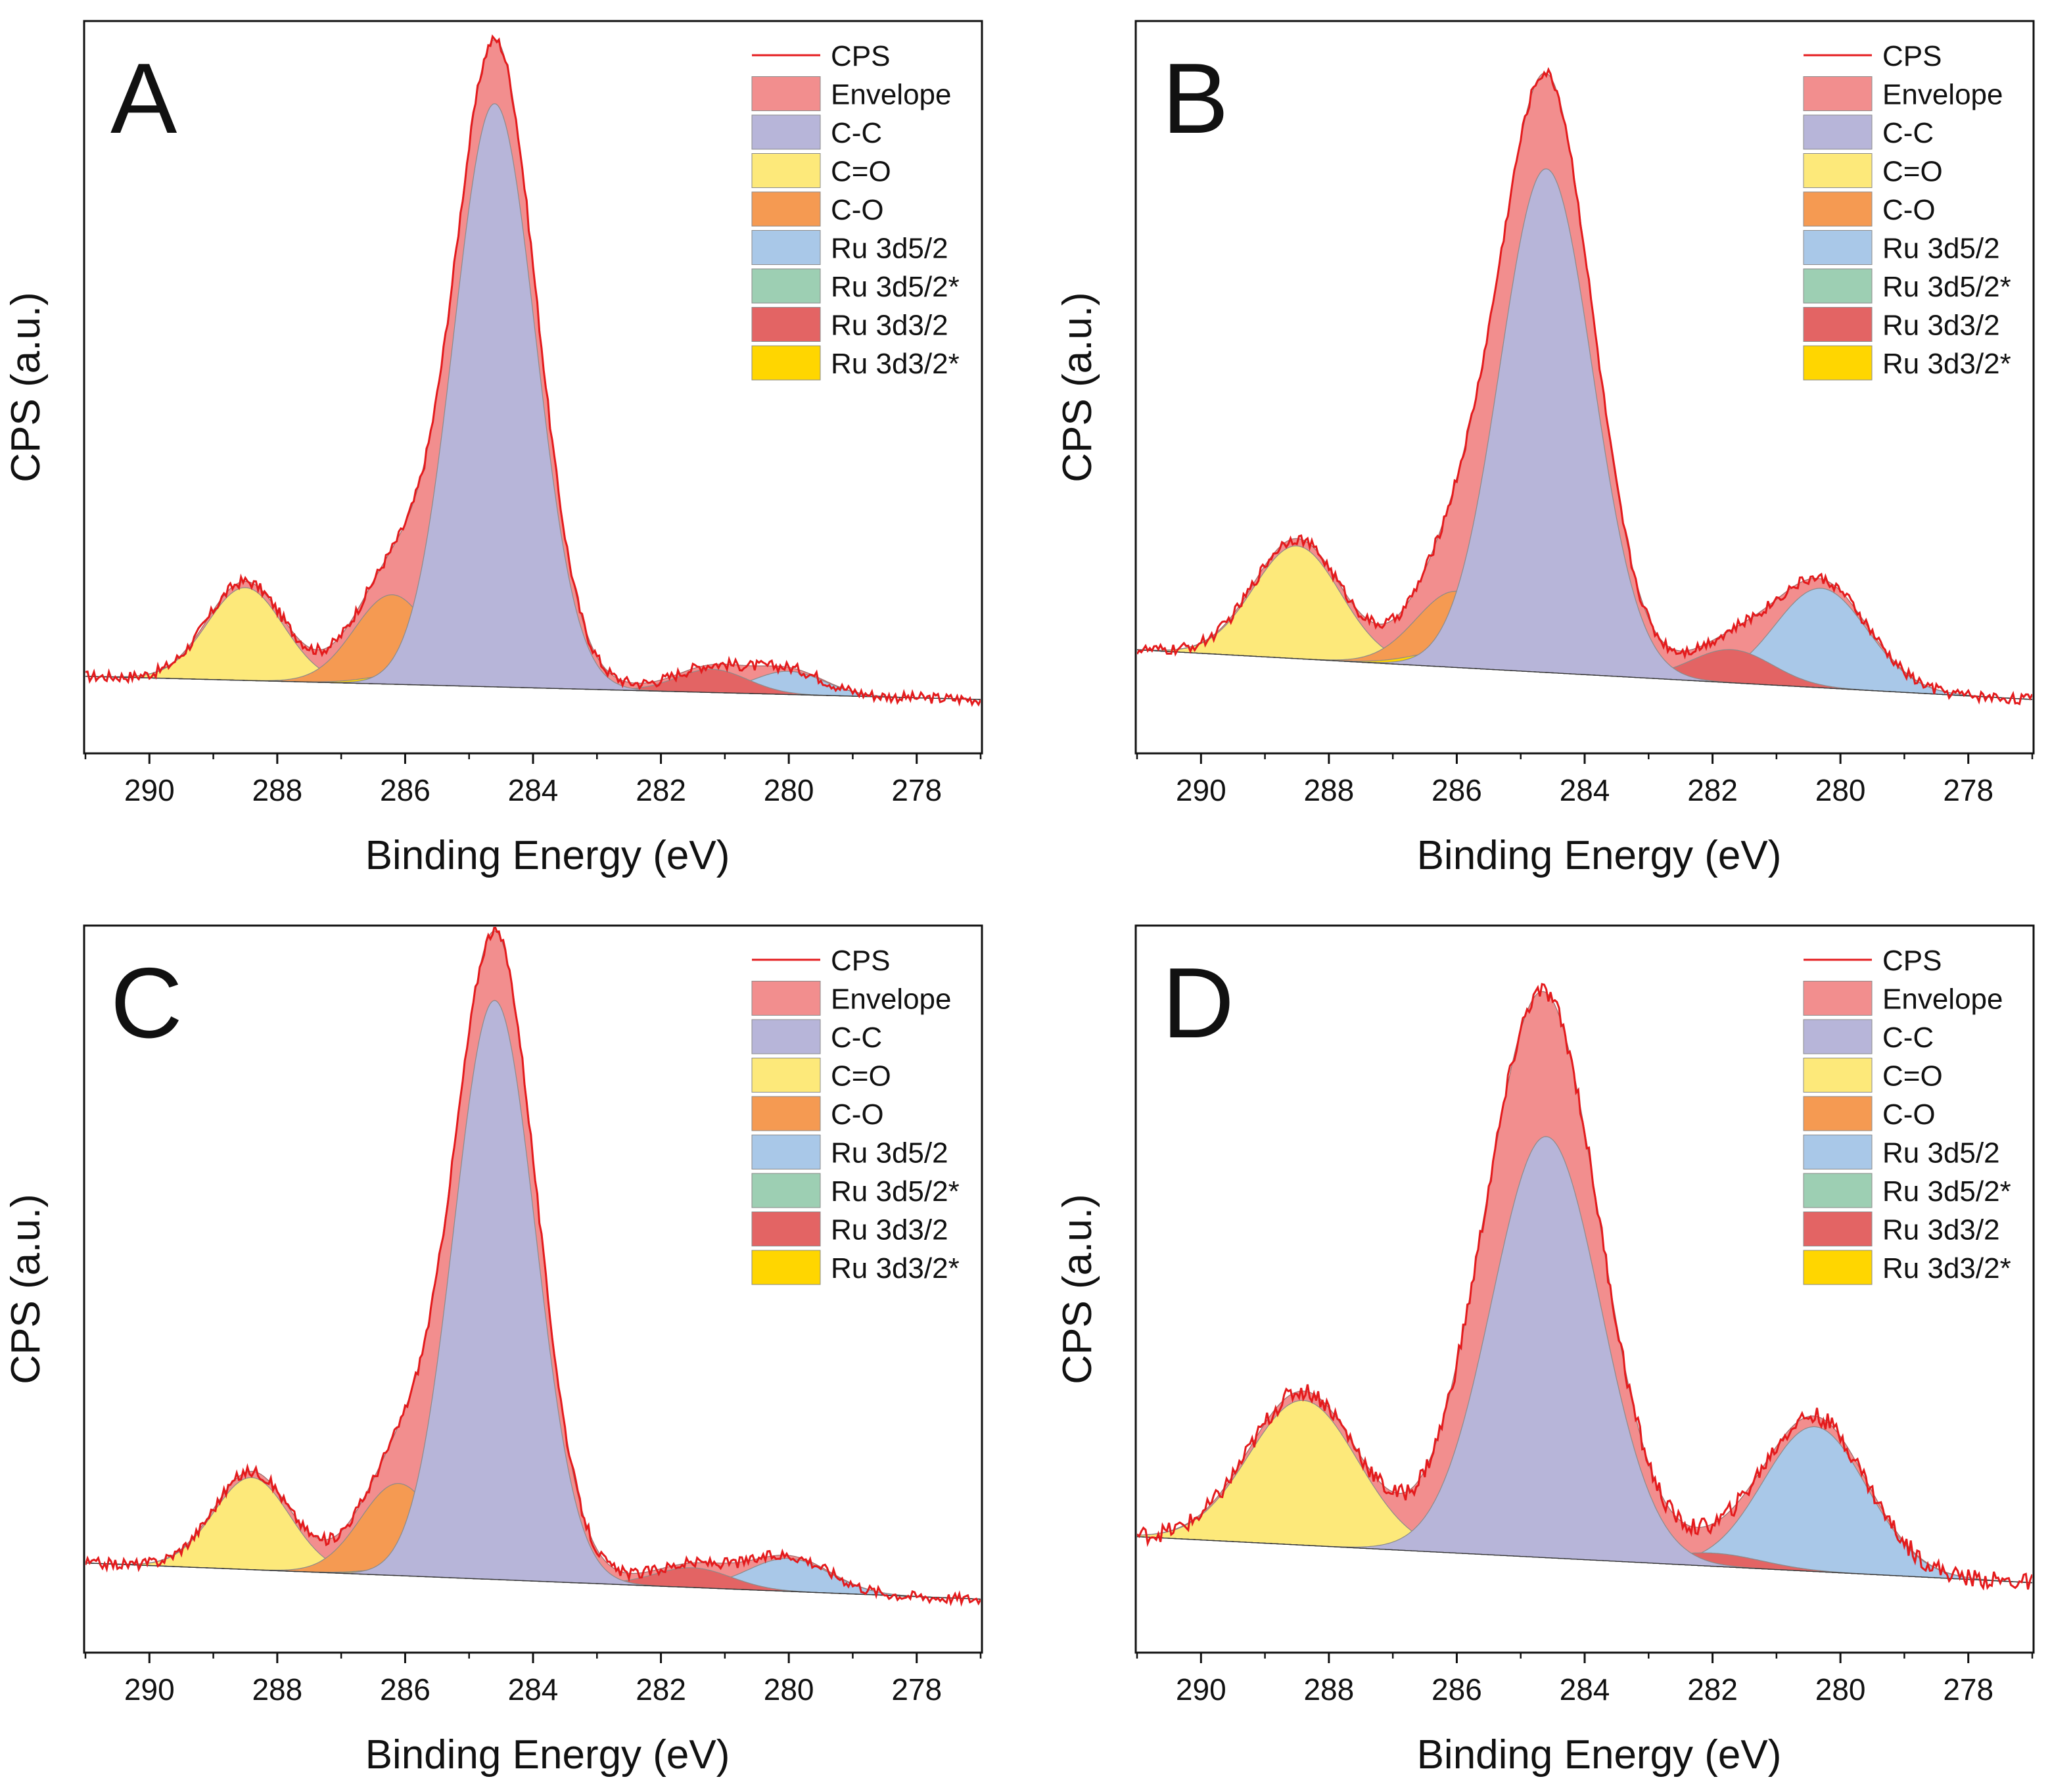 Image resolution: width=2050 pixels, height=1792 pixels. Describe the element at coordinates (143, 98) in the screenshot. I see `panel-label: A` at that location.